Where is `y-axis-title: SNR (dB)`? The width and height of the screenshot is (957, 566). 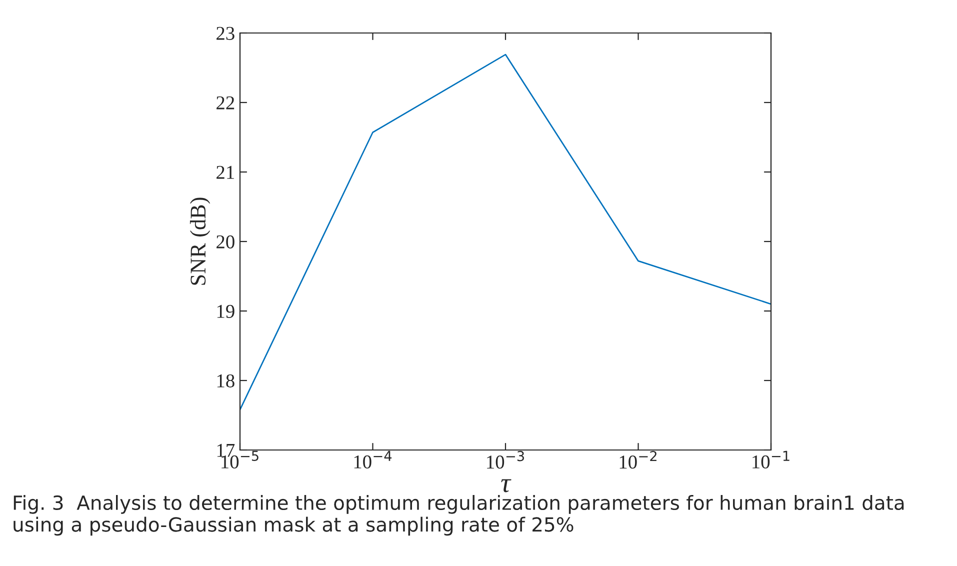
y-axis-title: SNR (dB) is located at coordinates (200, 241).